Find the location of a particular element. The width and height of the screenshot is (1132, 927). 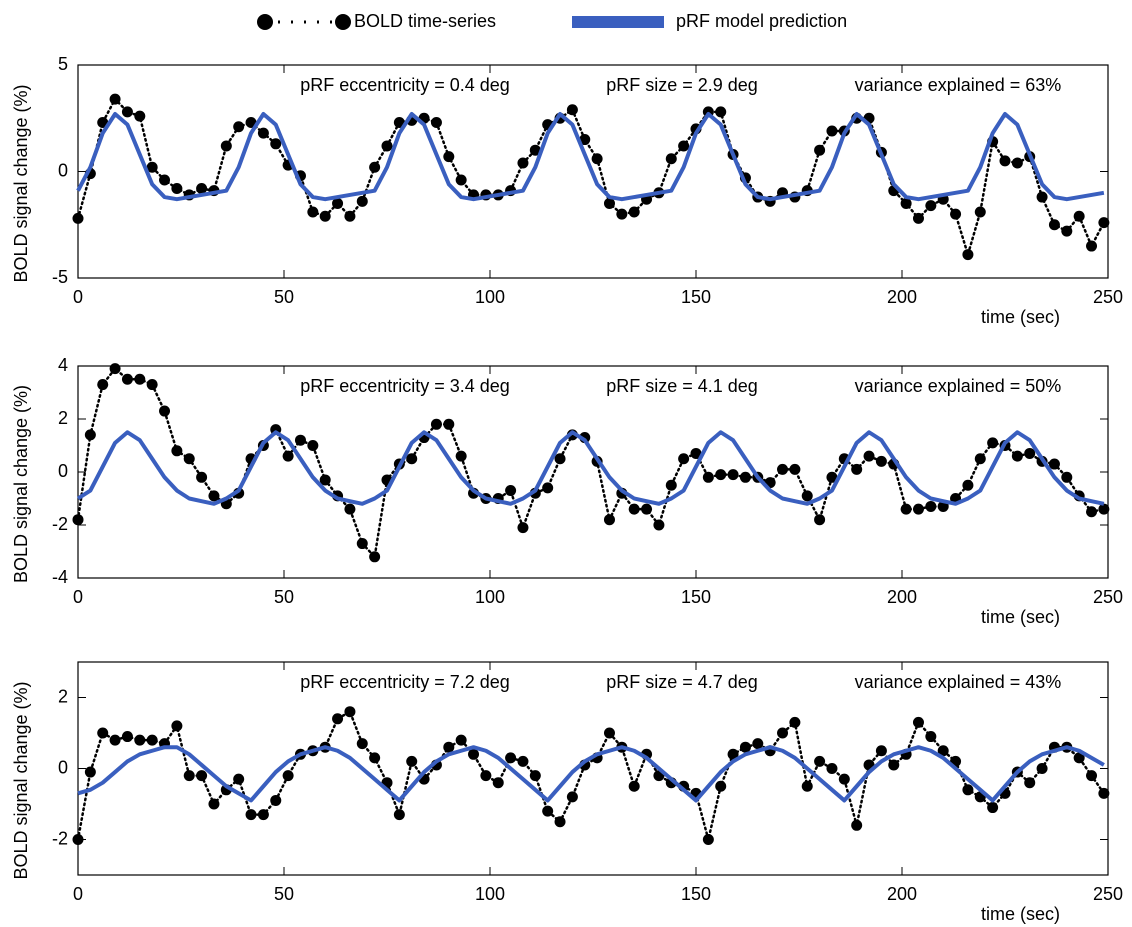

annotation: pRF size = 4.1 deg is located at coordinates (682, 386).